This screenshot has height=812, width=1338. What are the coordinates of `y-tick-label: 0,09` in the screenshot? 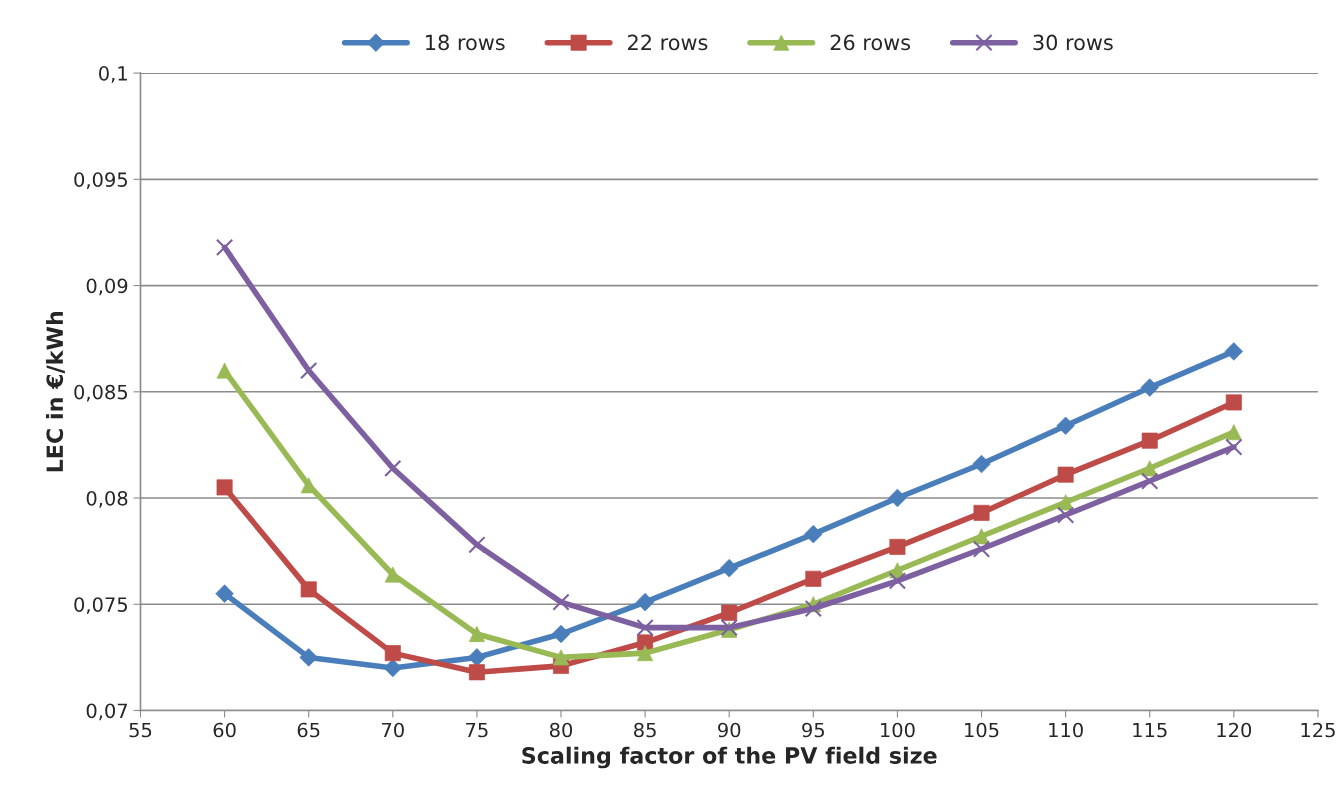 It's located at (107, 287).